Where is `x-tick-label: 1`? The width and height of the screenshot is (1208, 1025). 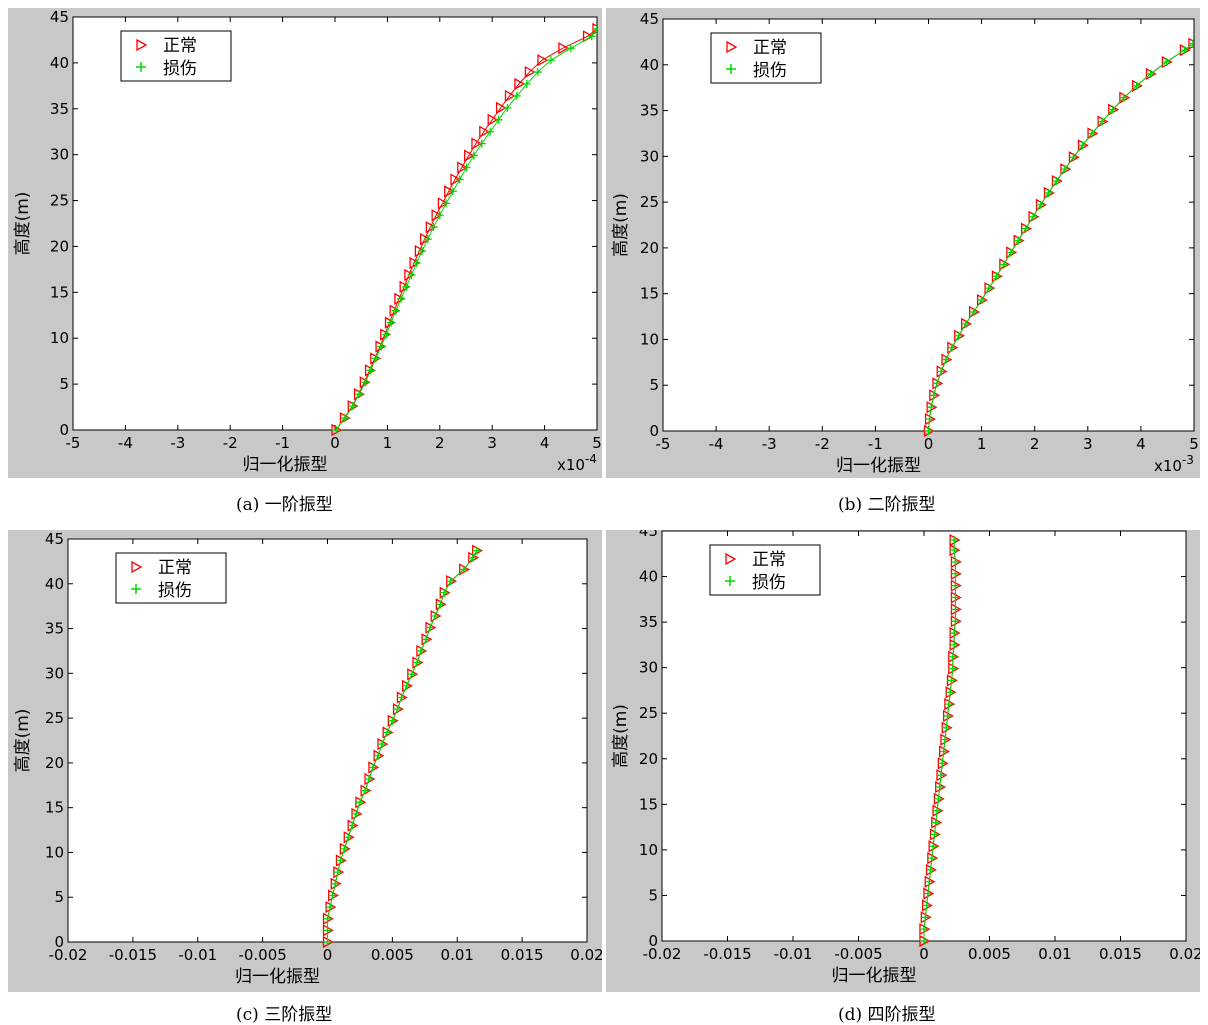
x-tick-label: 1 is located at coordinates (982, 444).